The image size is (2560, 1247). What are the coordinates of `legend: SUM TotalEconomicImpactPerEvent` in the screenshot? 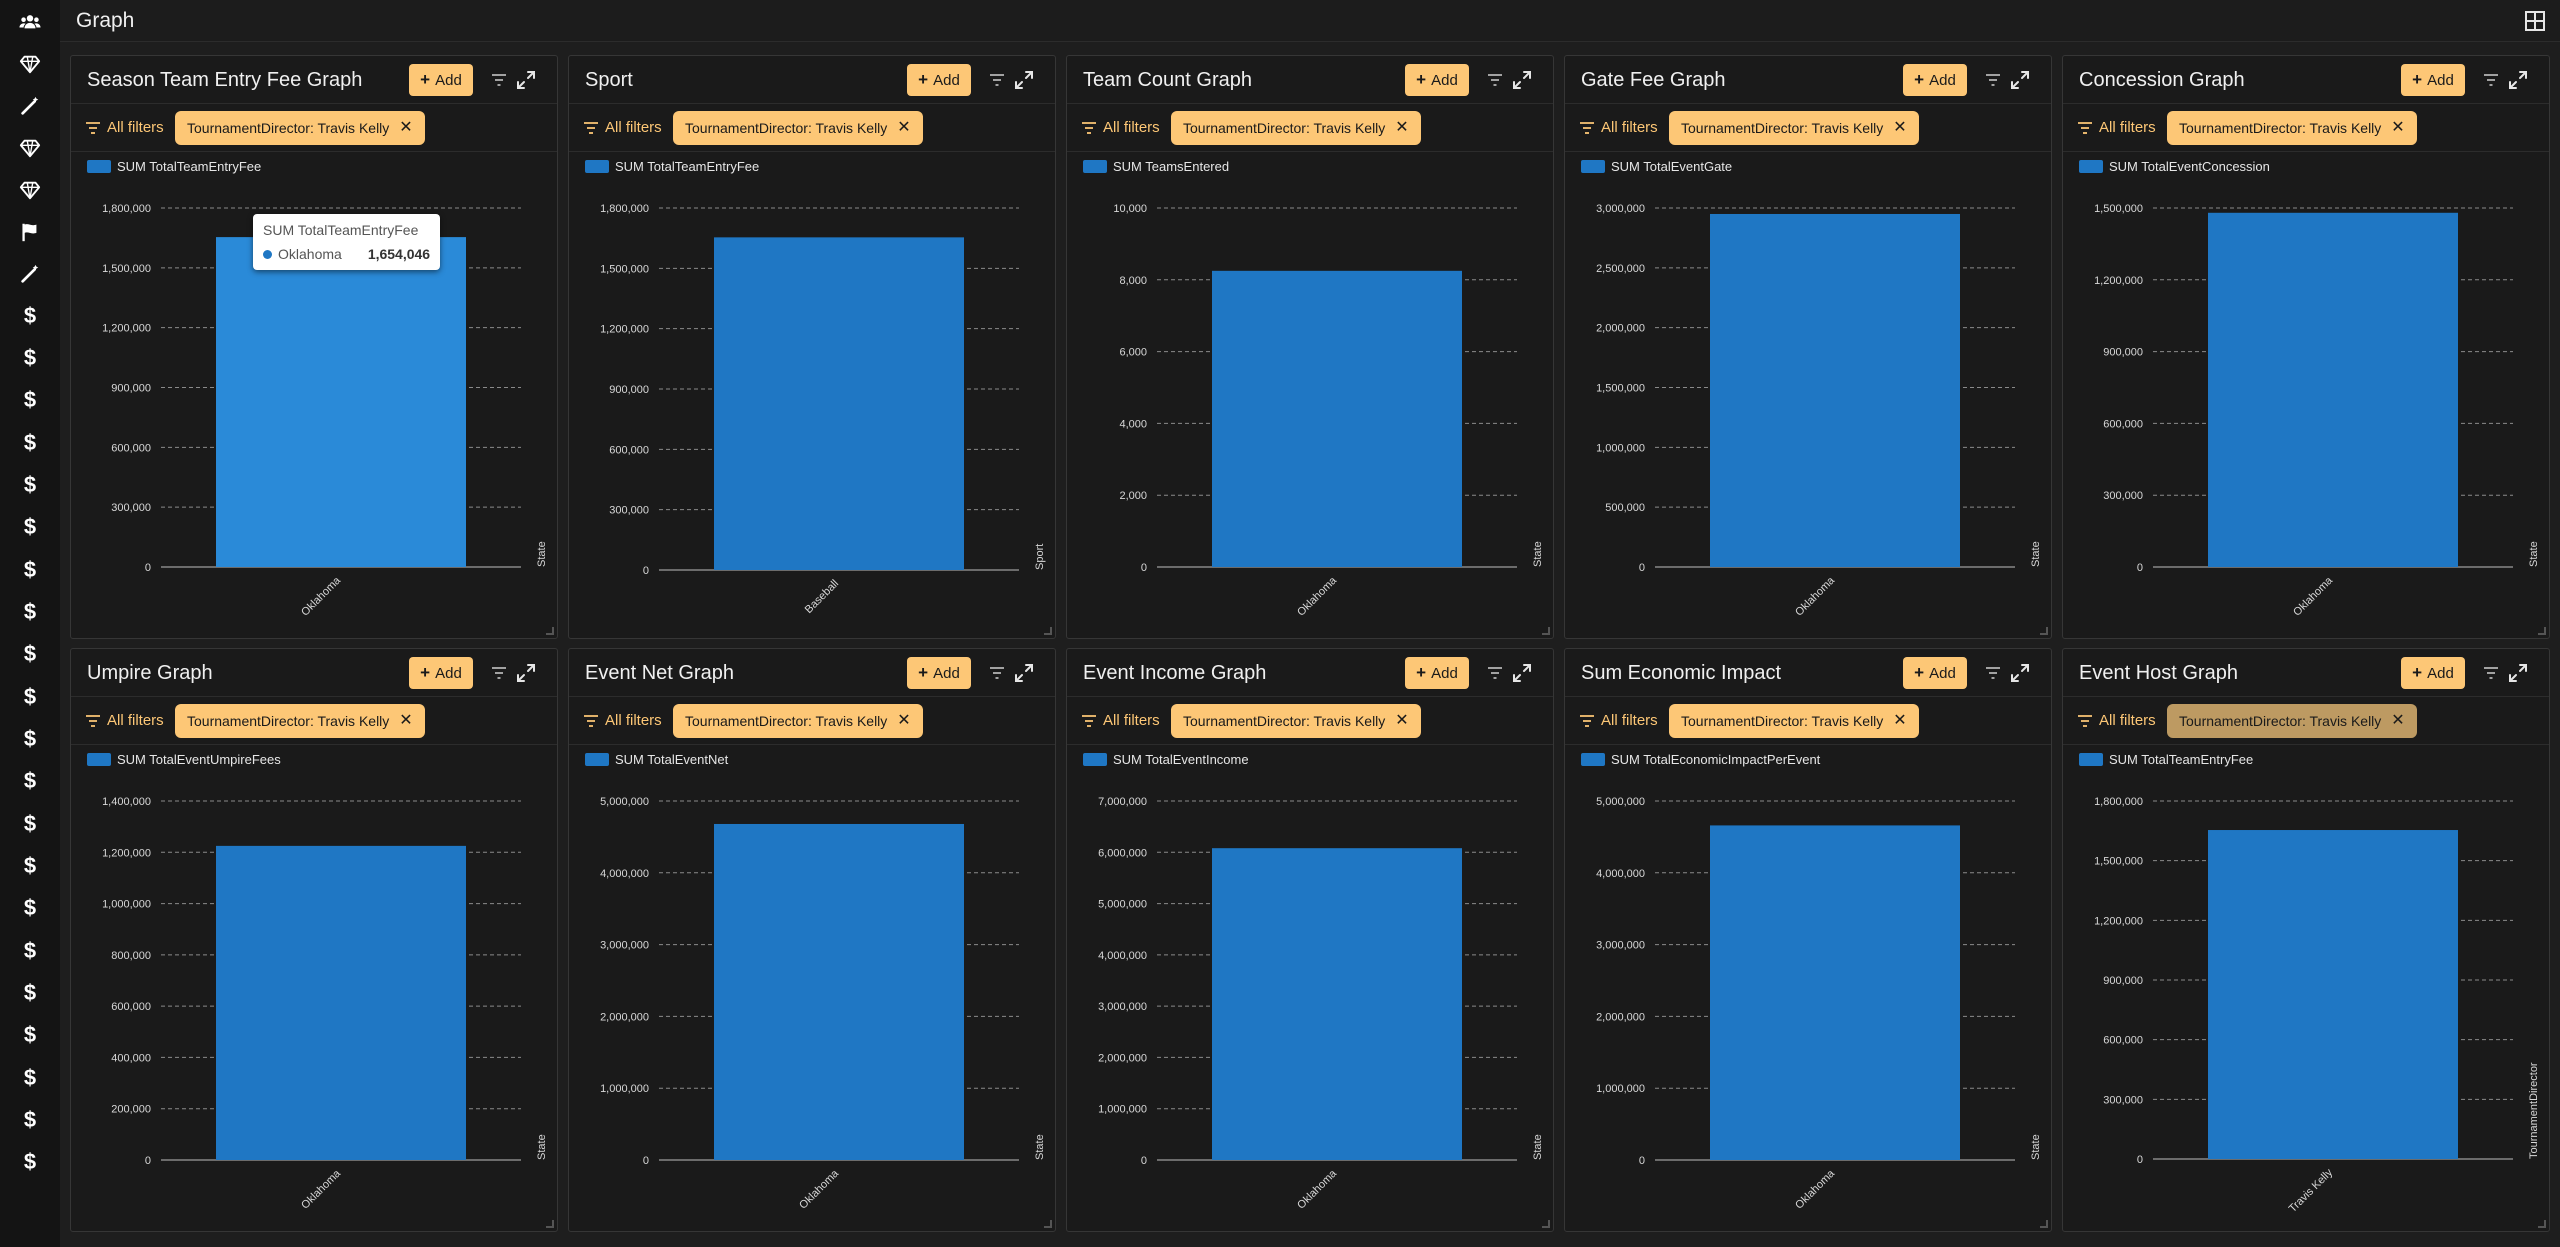 It's located at (1701, 759).